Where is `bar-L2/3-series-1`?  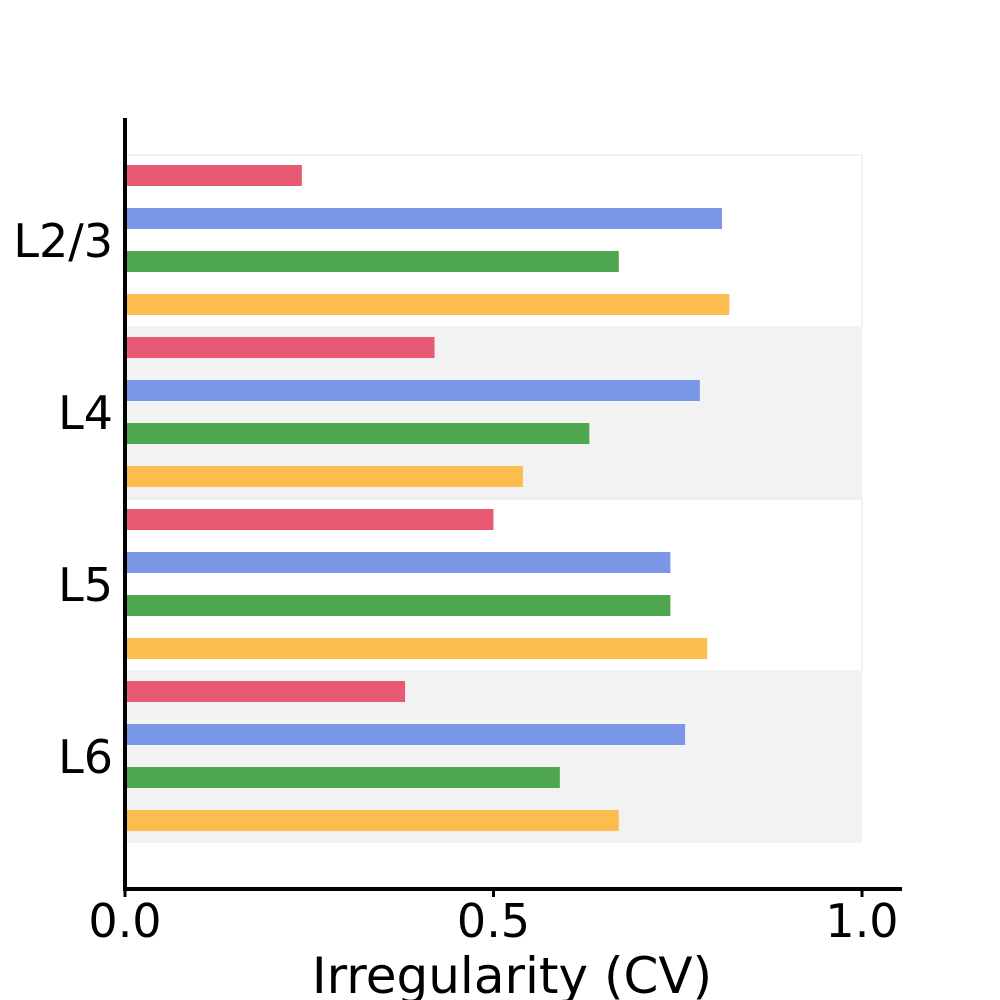
bar-L2/3-series-1 is located at coordinates (423, 218).